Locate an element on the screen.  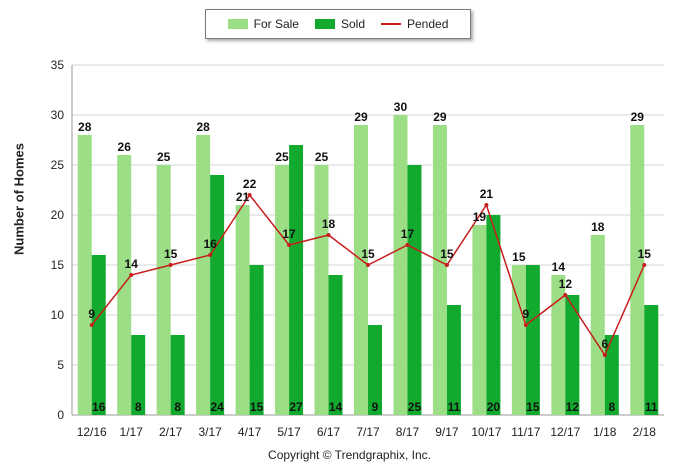
legend-label-for-sale: For Sale is located at coordinates (276, 24).